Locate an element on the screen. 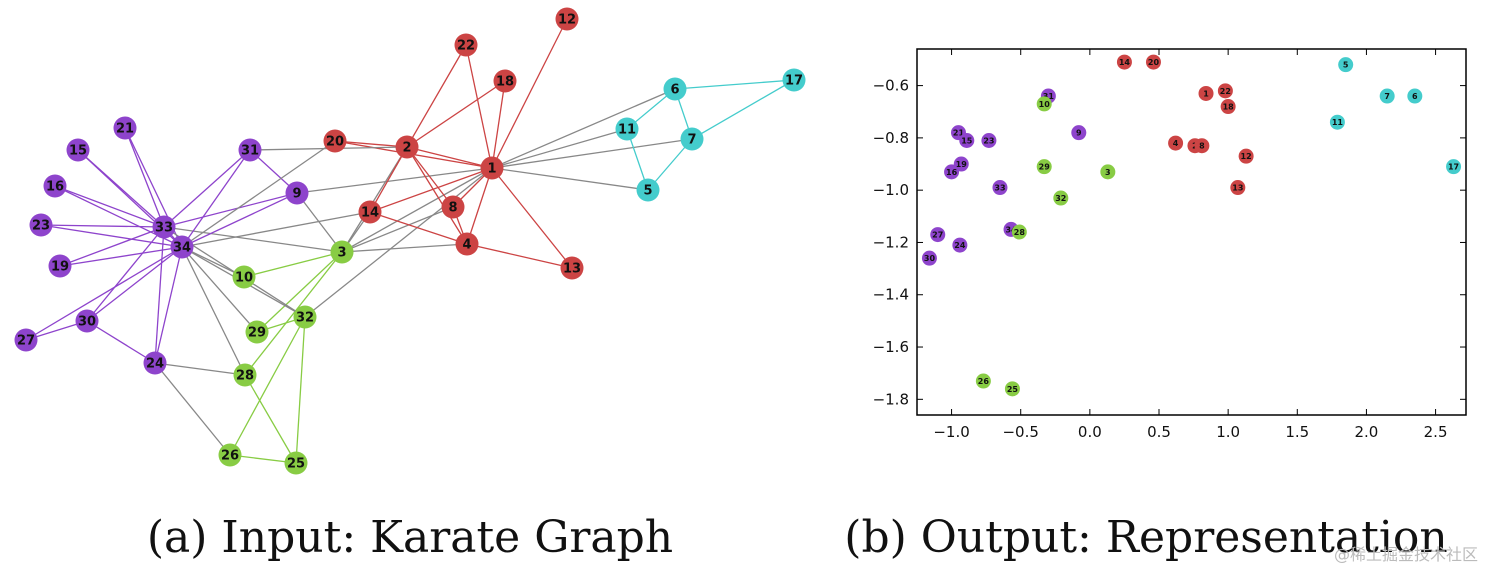  scatter-point-label: 4 is located at coordinates (1176, 143).